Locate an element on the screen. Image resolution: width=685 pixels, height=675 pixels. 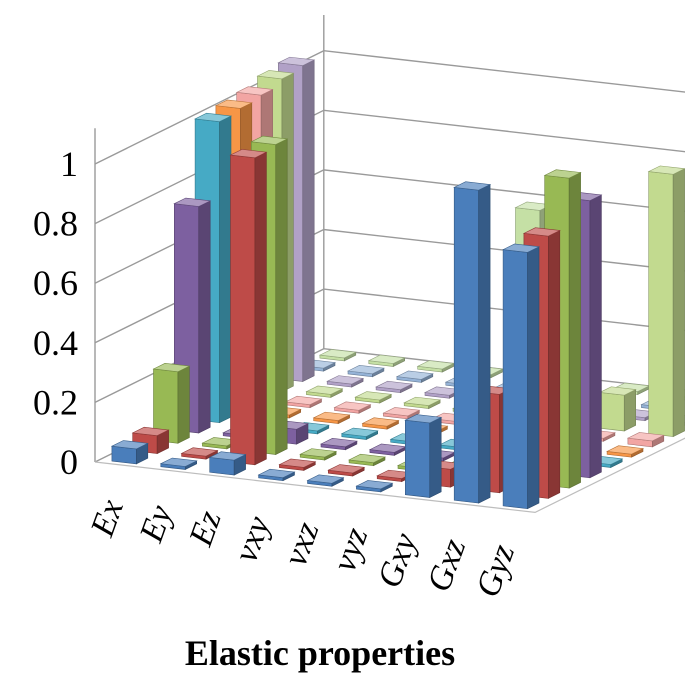
gridline is located at coordinates (389, 107).